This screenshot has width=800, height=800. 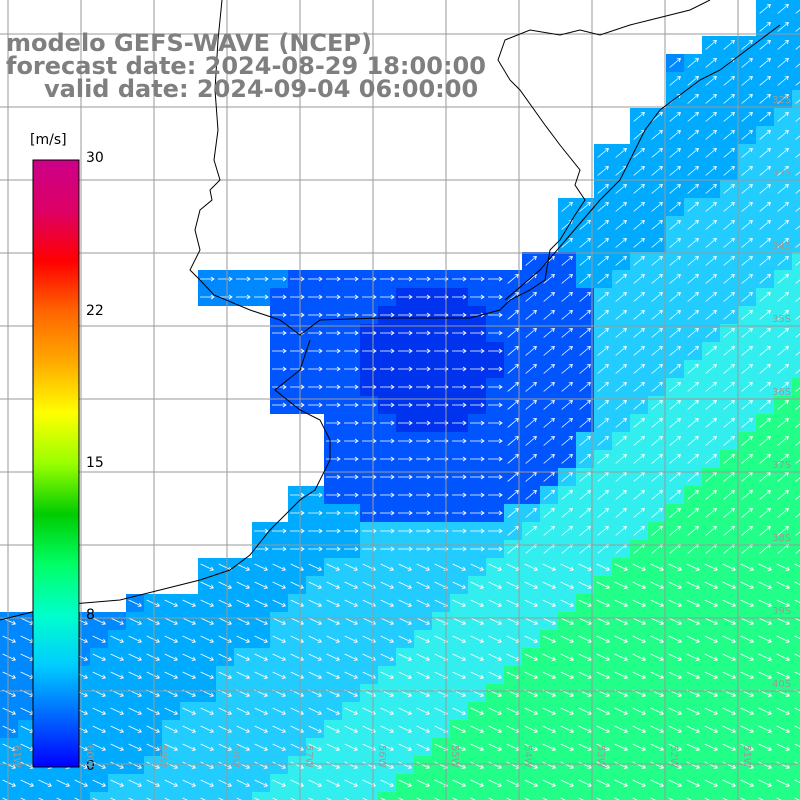 I want to click on lon-label: 54W, so click(x=527, y=756).